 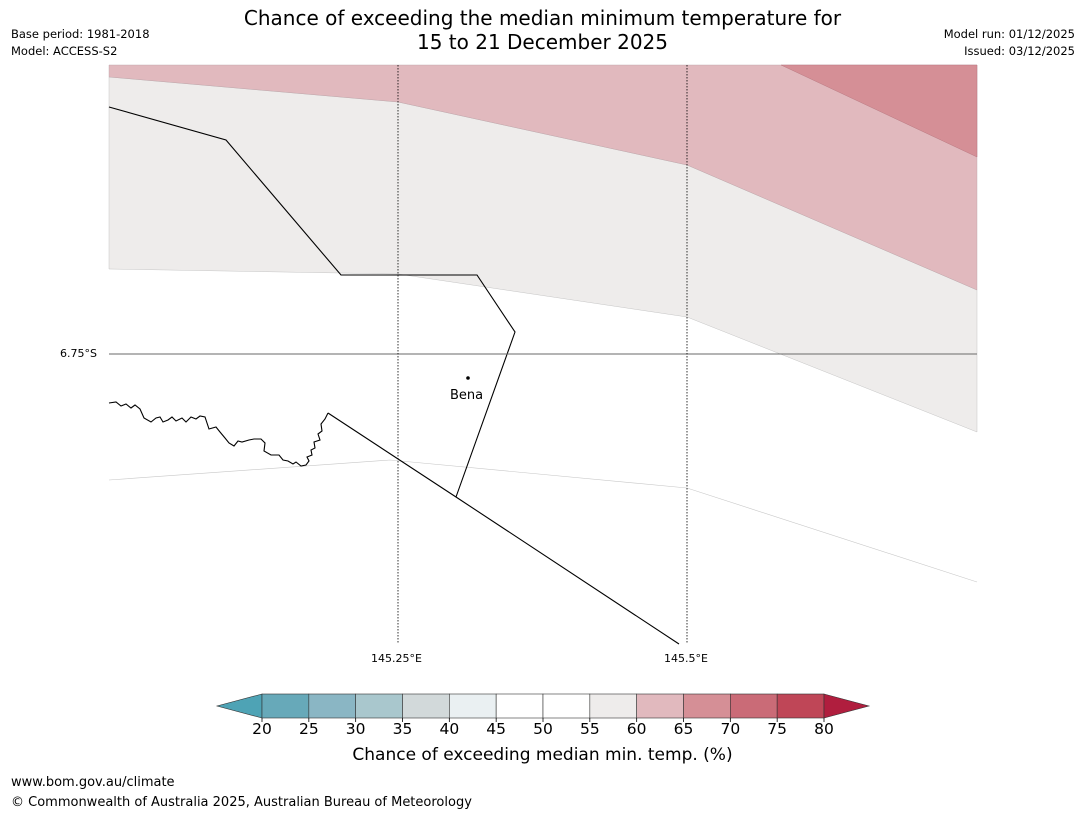 What do you see at coordinates (589, 729) in the screenshot?
I see `colorbar-tick-55: 55` at bounding box center [589, 729].